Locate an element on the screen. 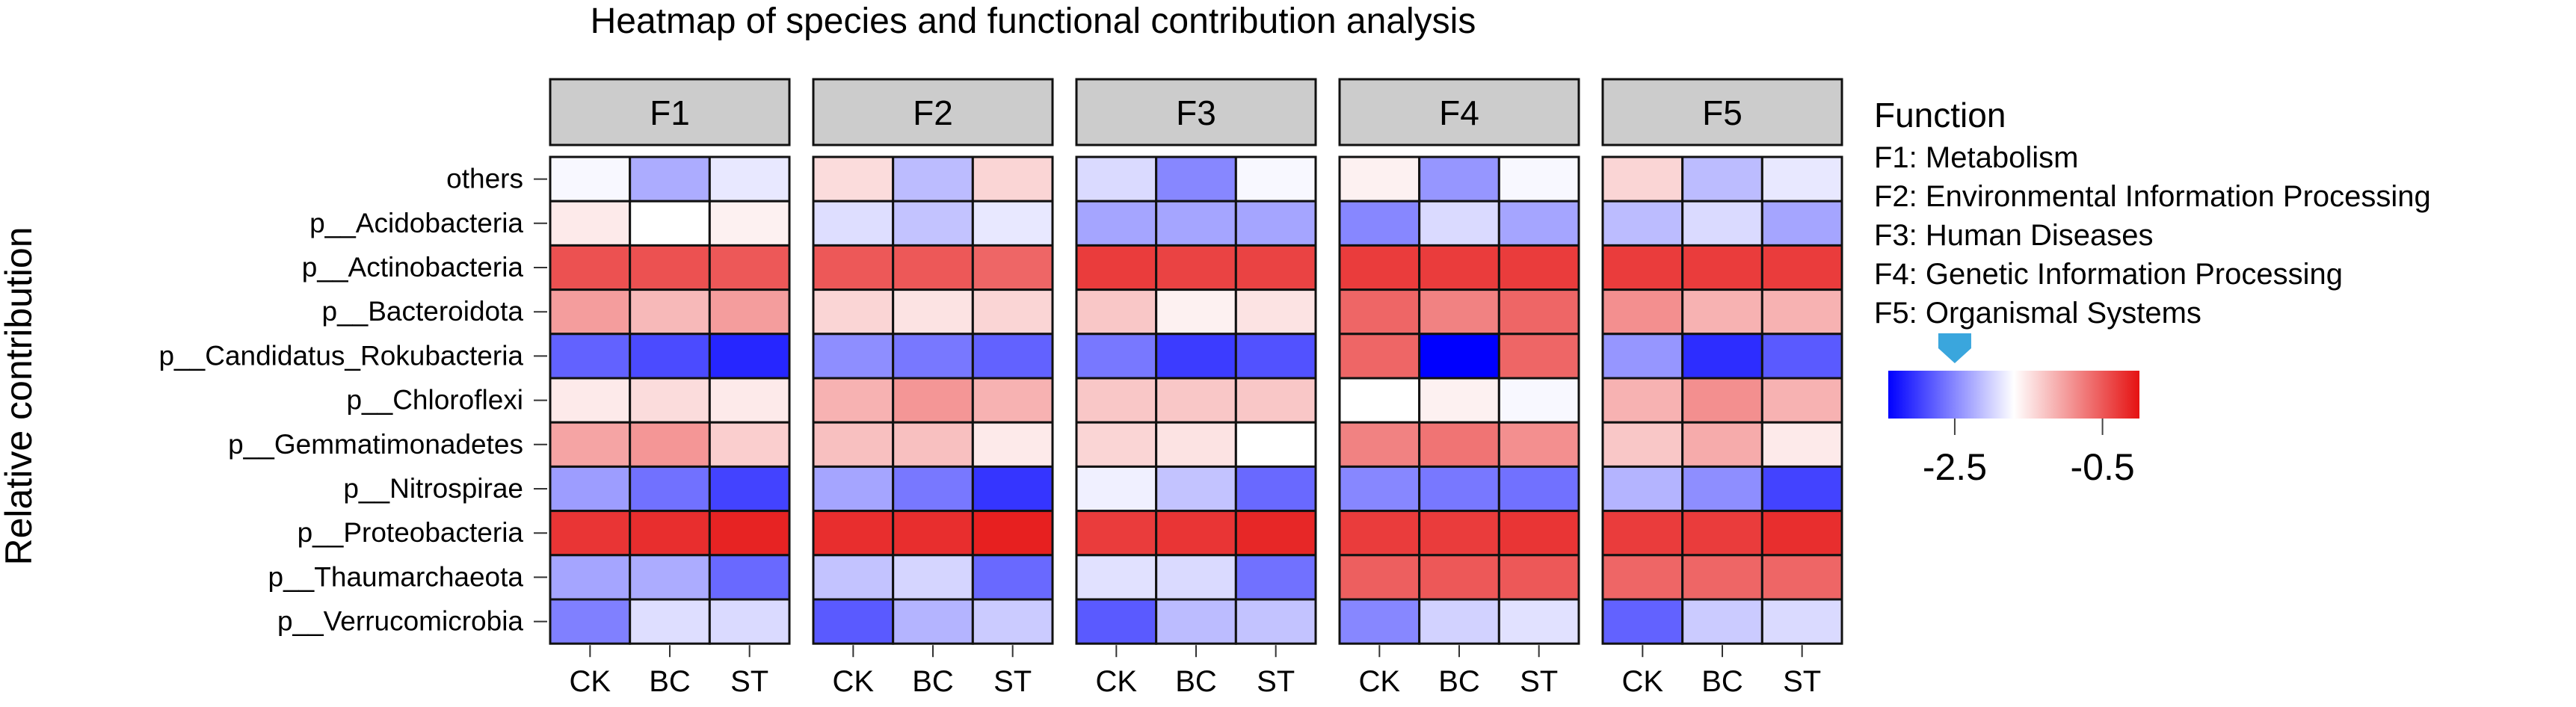 This screenshot has height=707, width=2576. colorbar-marker-icon is located at coordinates (1954, 348).